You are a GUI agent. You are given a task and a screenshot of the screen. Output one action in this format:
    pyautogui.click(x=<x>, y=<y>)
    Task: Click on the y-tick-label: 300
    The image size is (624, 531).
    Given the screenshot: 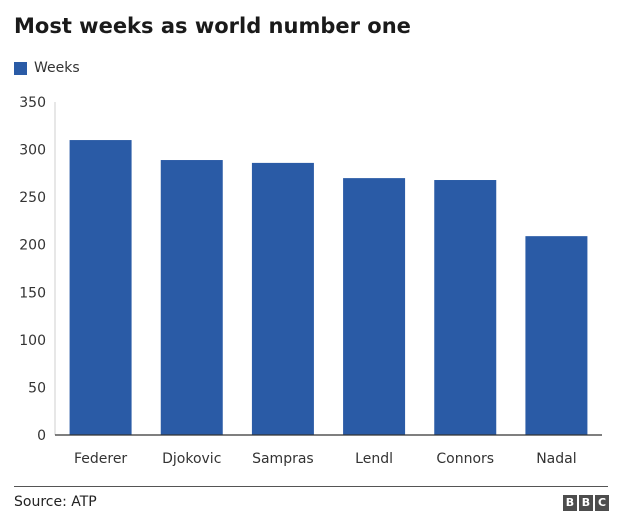 What is the action you would take?
    pyautogui.click(x=32, y=151)
    